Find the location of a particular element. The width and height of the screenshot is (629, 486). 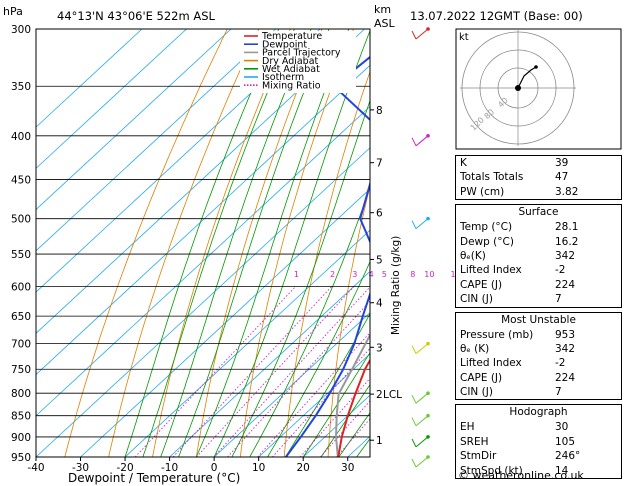

legend-entry: Dewpoint is located at coordinates (284, 44).